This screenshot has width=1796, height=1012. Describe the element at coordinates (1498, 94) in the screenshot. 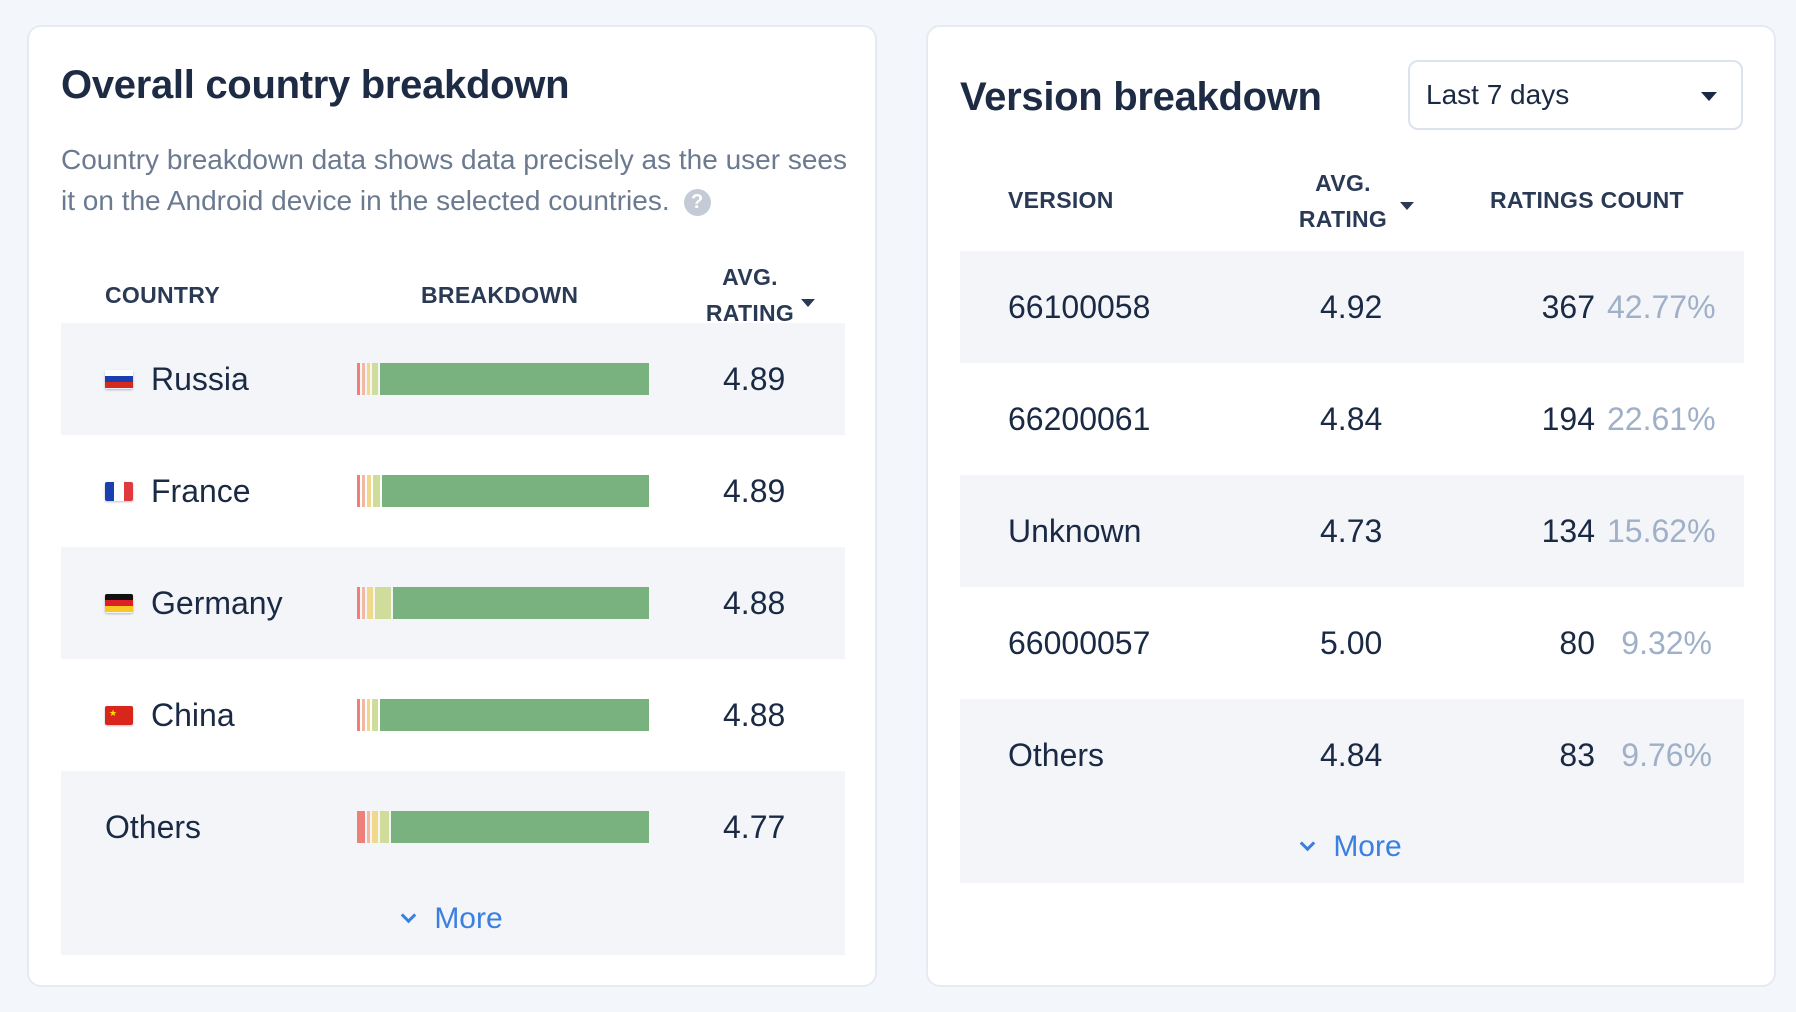

I see `date-range-value: Last 7 days` at that location.